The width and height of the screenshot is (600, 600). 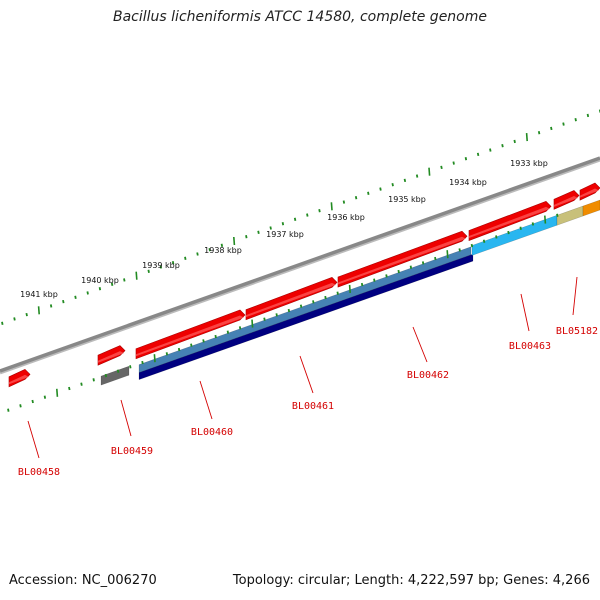 What do you see at coordinates (291, 300) in the screenshot?
I see `cds-bl00461-highlight` at bounding box center [291, 300].